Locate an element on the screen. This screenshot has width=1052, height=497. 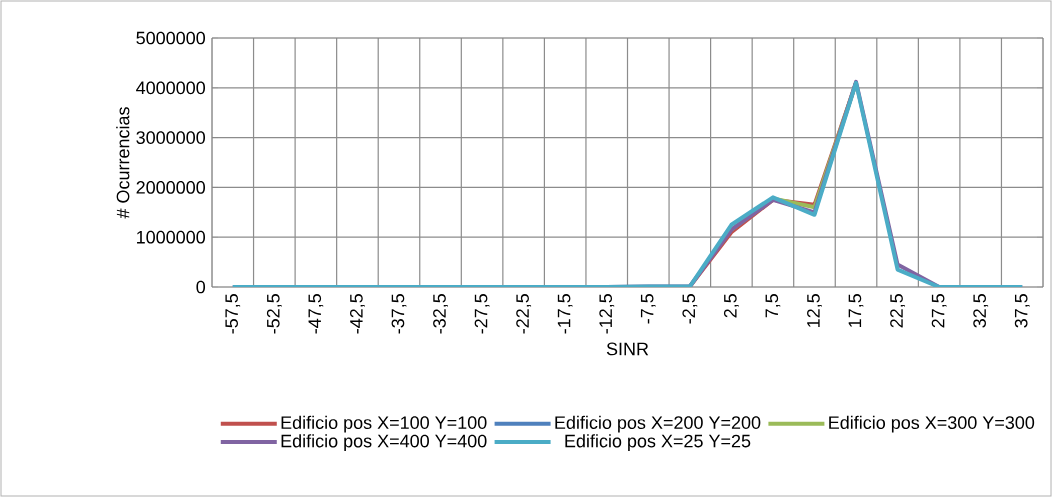
x-tick-label: -22,5 is located at coordinates (524, 314).